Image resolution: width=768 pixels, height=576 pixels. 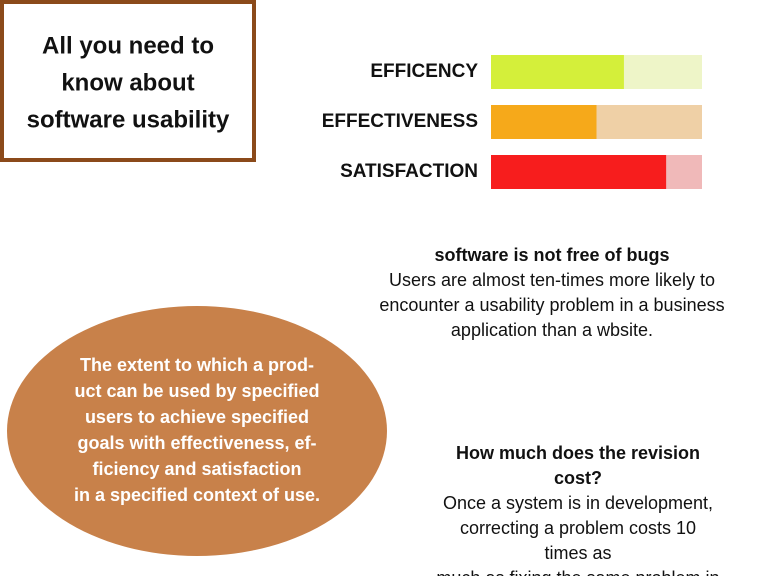 What do you see at coordinates (578, 453) in the screenshot?
I see `cost-heading: How much does the revision` at bounding box center [578, 453].